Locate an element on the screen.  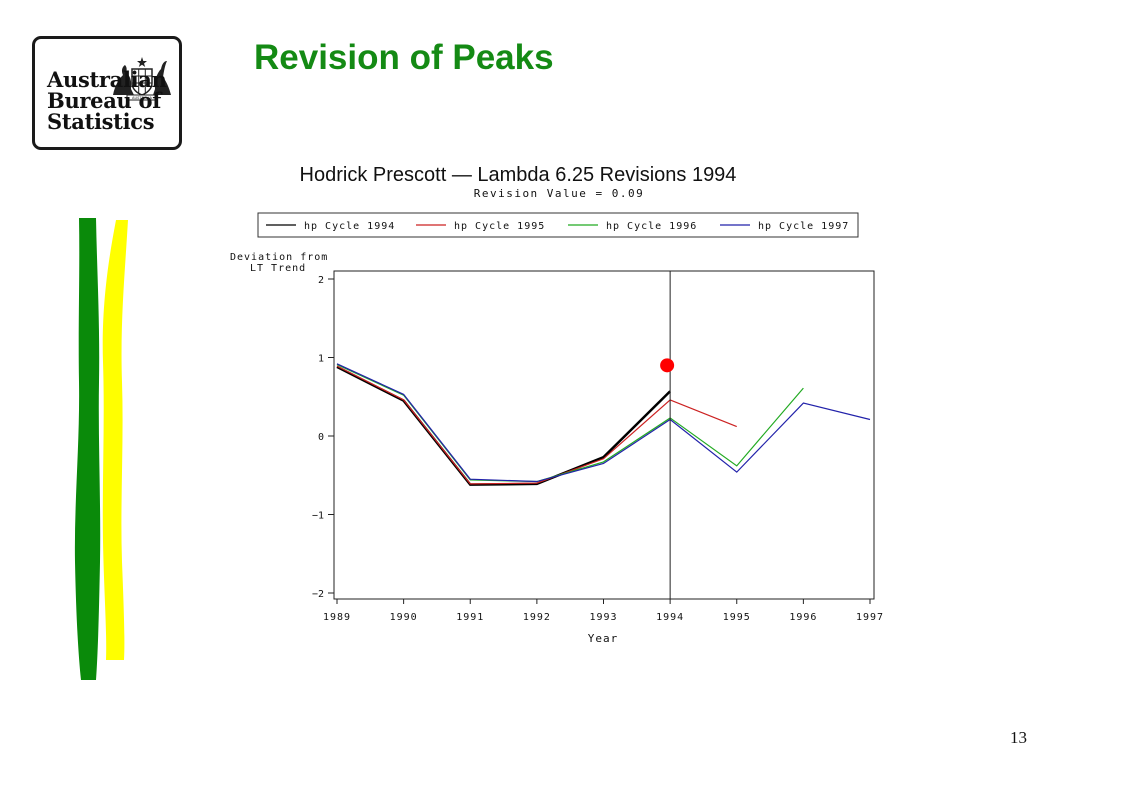
x-tick-label: 1992 is located at coordinates (537, 617).